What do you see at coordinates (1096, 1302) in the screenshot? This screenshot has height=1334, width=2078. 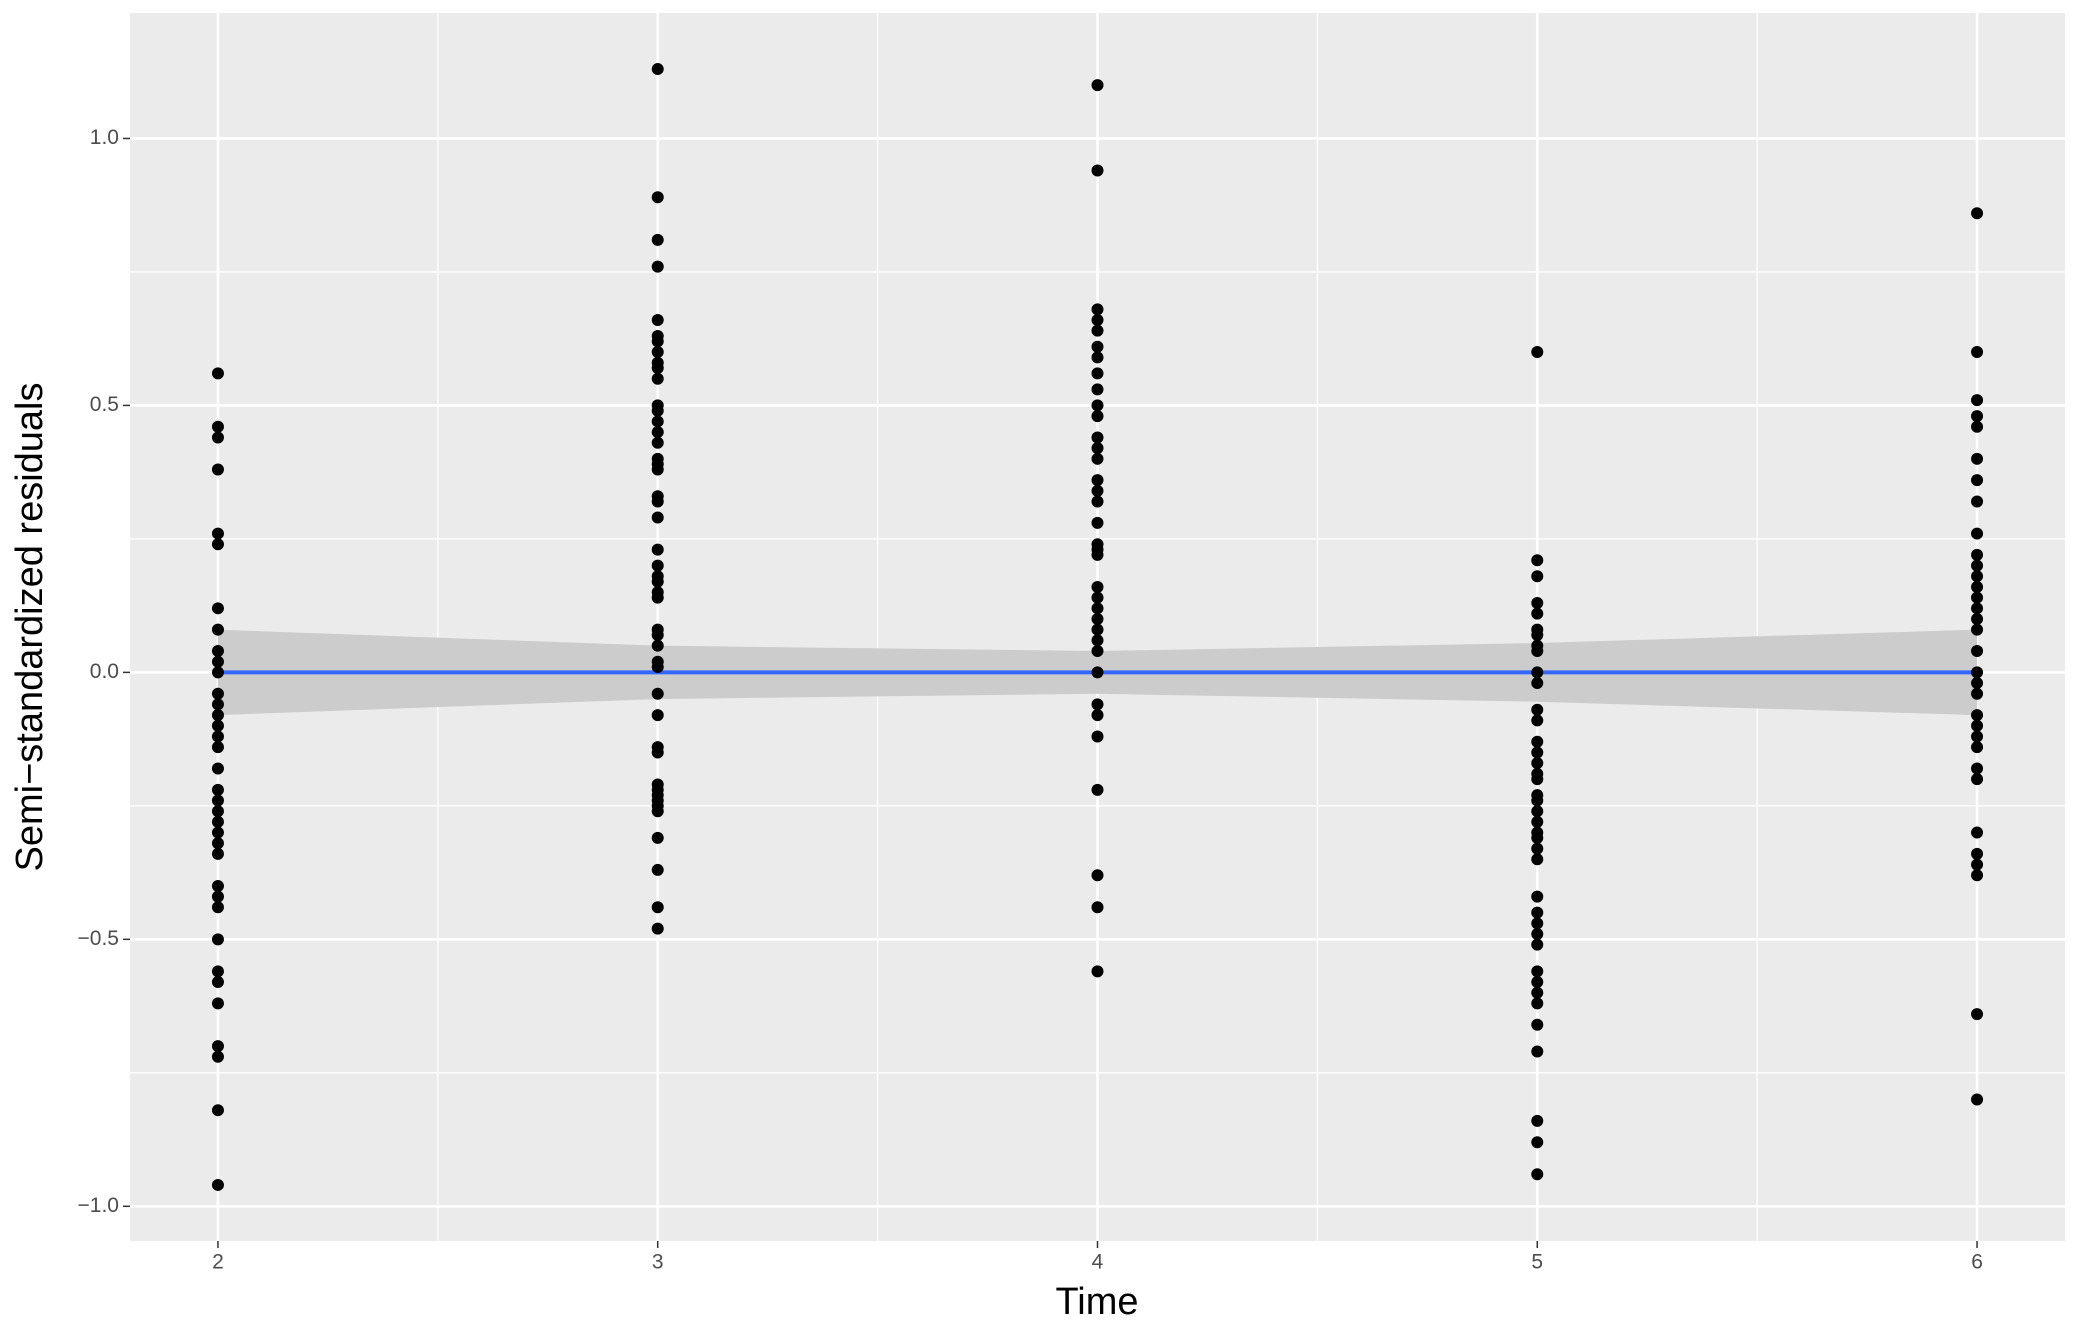 I see `x-axis-title: Time` at bounding box center [1096, 1302].